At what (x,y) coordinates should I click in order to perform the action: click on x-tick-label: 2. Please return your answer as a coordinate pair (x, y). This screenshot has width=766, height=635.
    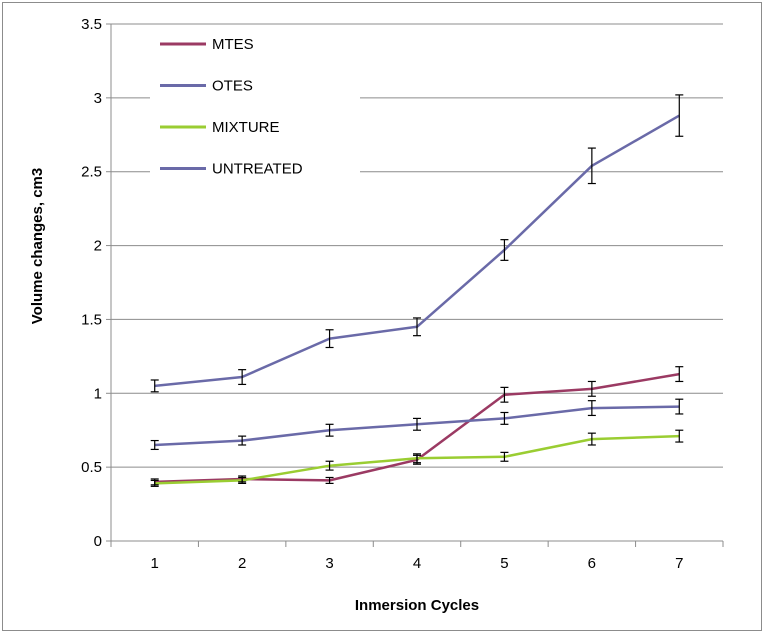
    Looking at the image, I should click on (242, 563).